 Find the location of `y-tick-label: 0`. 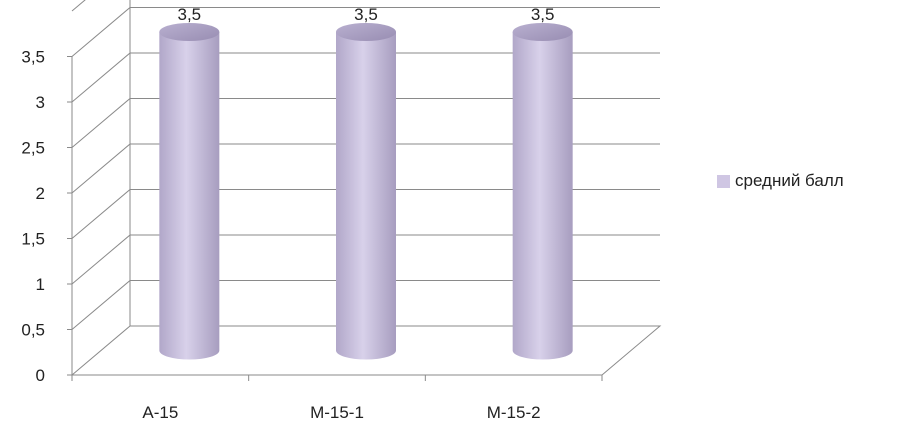

y-tick-label: 0 is located at coordinates (40, 375).